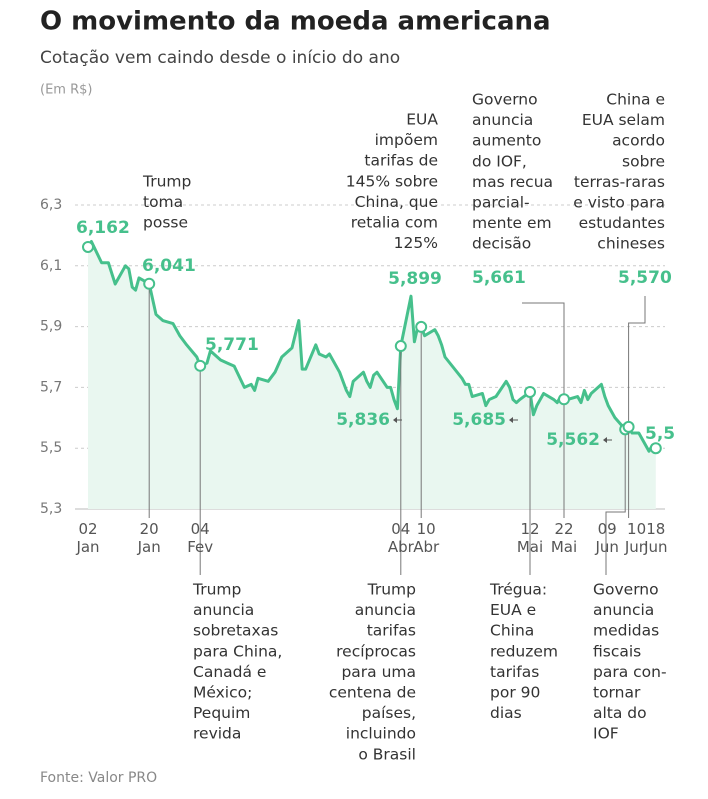 The height and width of the screenshot is (799, 708). I want to click on x-tick-label: 02 Jan, so click(88, 538).